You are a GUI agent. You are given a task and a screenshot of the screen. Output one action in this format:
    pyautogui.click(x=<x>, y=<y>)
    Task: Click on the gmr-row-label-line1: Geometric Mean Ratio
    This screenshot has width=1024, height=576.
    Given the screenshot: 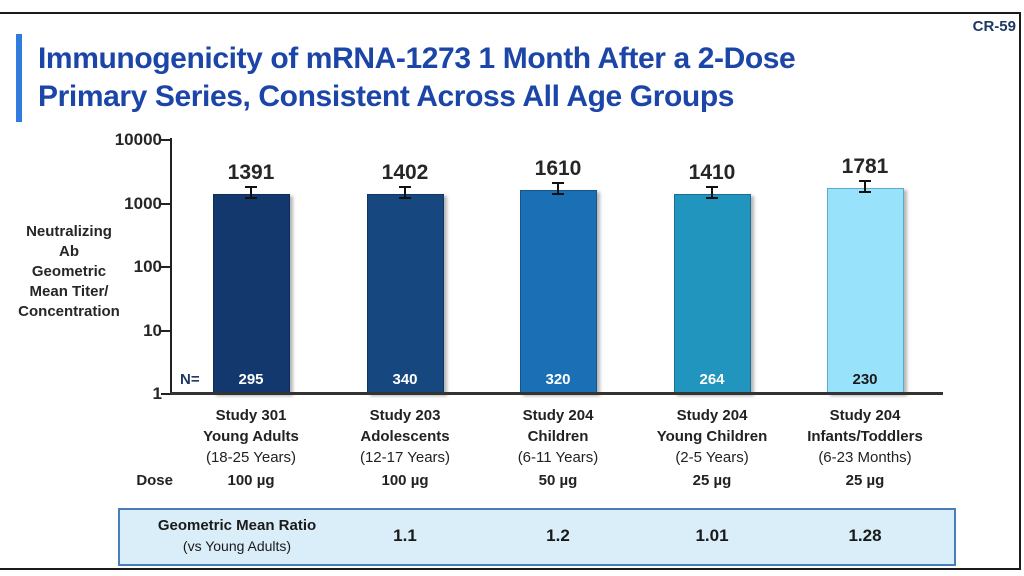 What is the action you would take?
    pyautogui.click(x=237, y=525)
    